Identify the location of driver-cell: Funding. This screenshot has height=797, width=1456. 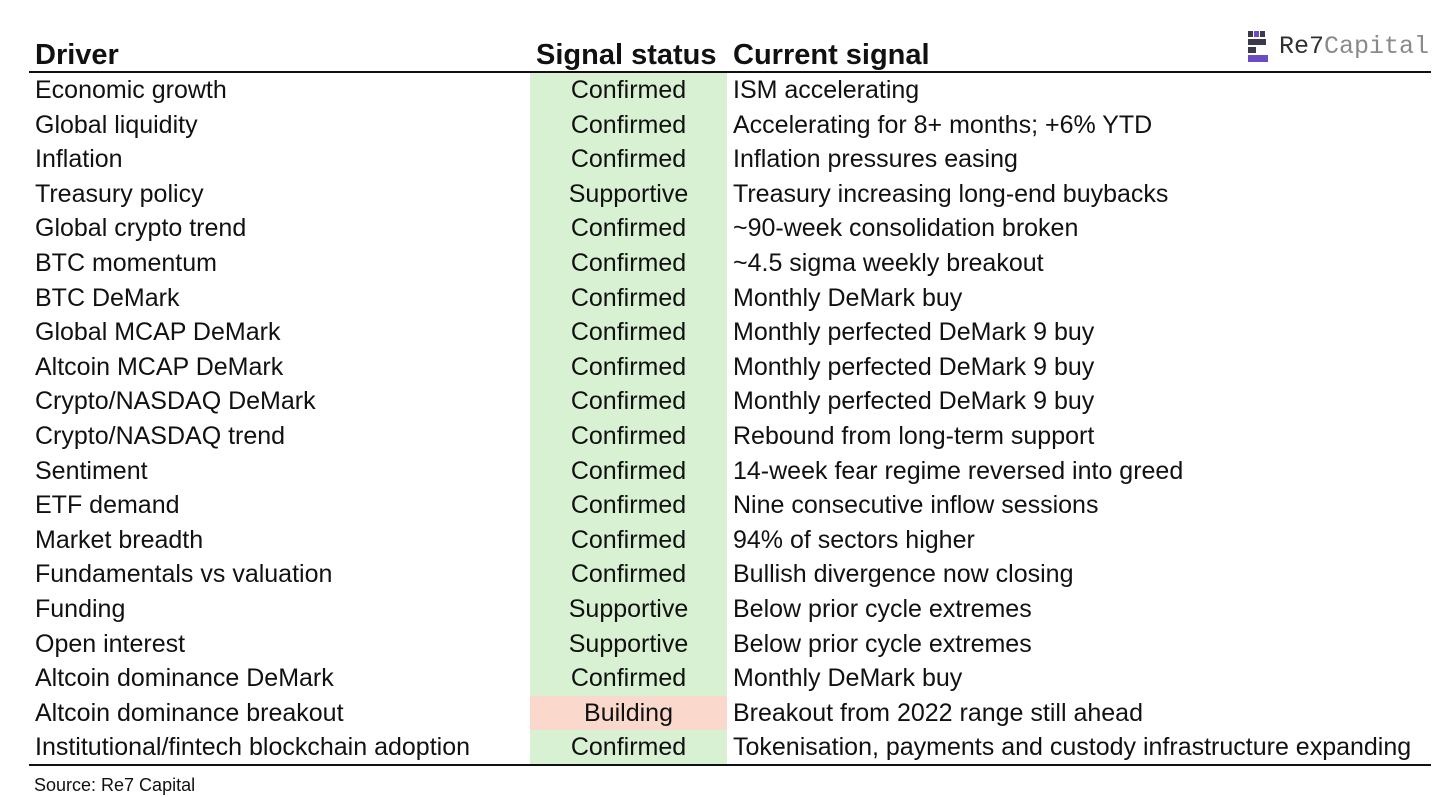
(80, 608).